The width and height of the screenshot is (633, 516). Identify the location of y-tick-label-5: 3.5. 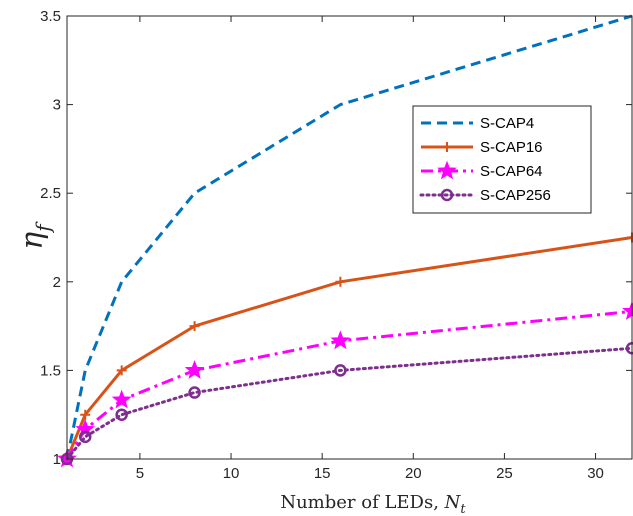
(50, 16).